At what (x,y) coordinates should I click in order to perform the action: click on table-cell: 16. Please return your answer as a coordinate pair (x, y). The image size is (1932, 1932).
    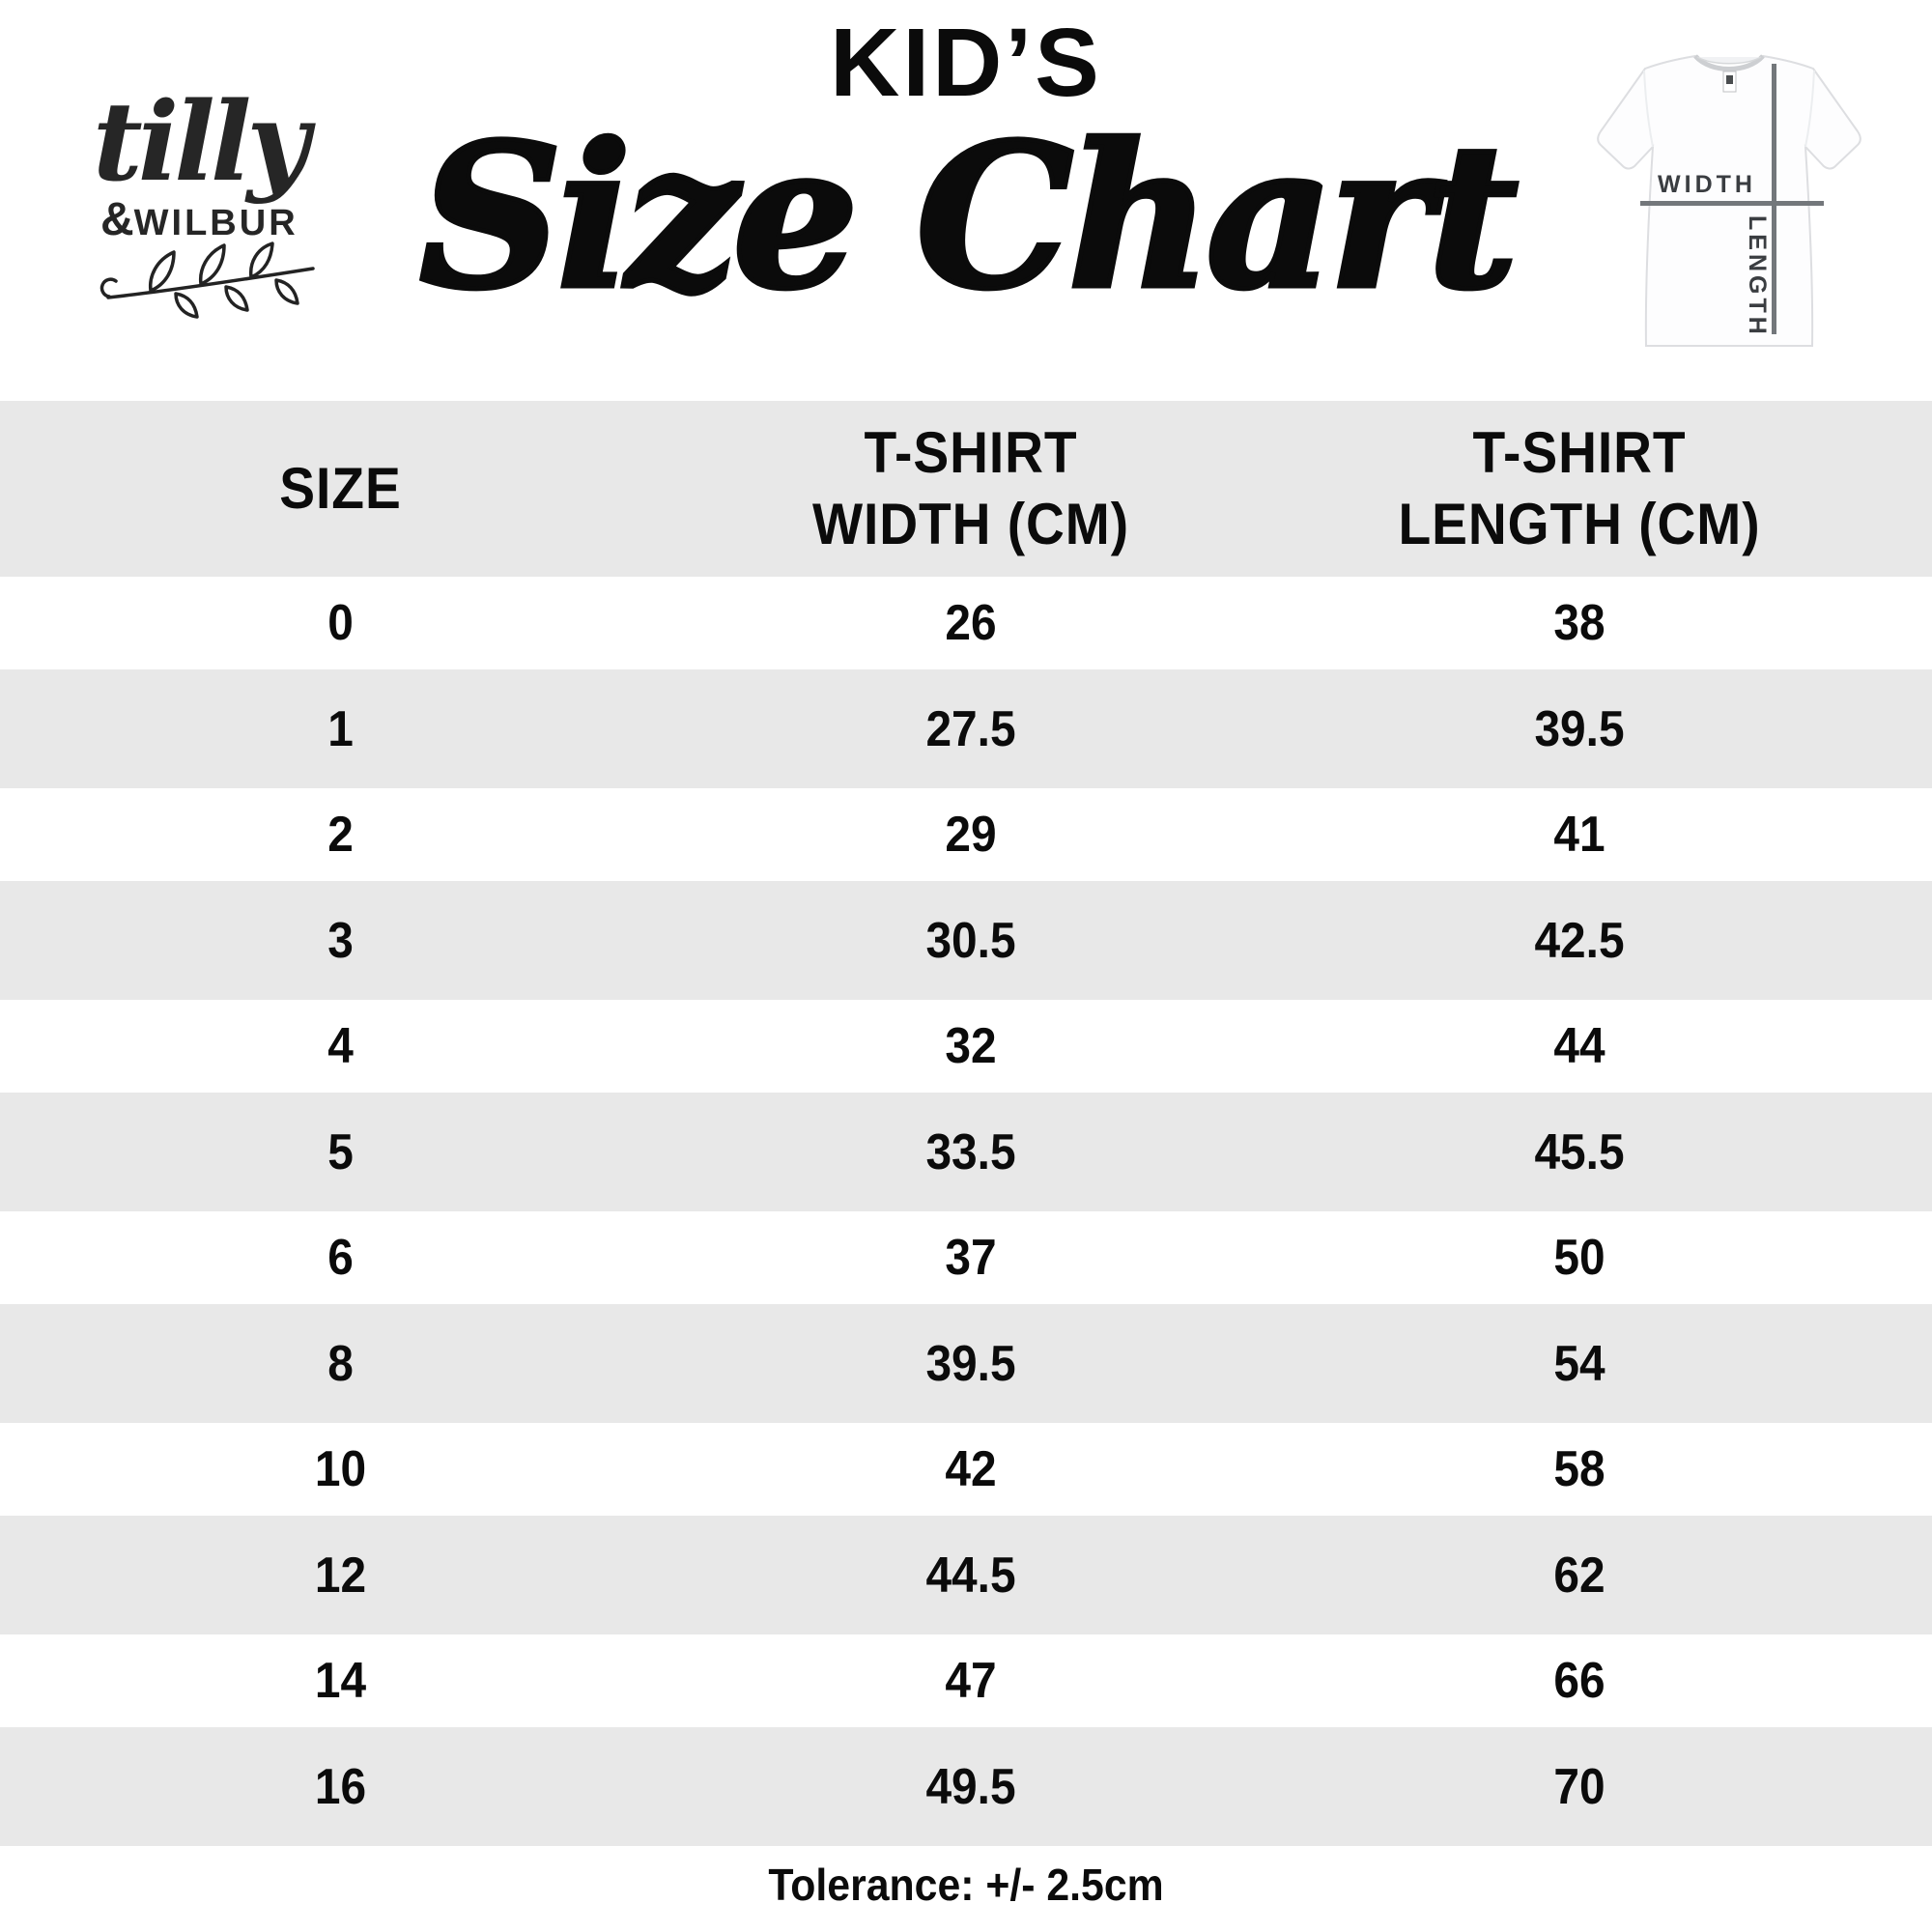
    Looking at the image, I should click on (340, 1786).